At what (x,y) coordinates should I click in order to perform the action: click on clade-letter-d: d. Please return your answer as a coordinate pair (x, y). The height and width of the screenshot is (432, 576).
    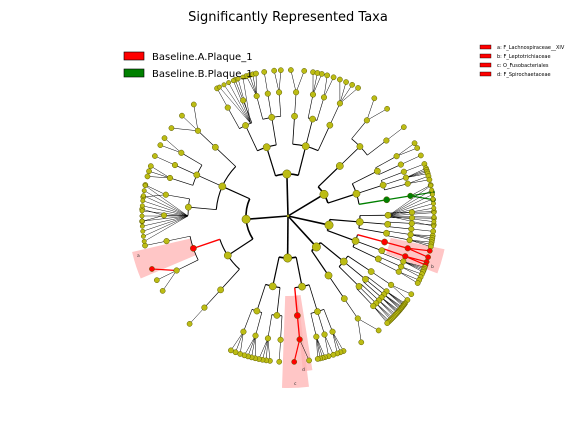
    Looking at the image, I should click on (303, 370).